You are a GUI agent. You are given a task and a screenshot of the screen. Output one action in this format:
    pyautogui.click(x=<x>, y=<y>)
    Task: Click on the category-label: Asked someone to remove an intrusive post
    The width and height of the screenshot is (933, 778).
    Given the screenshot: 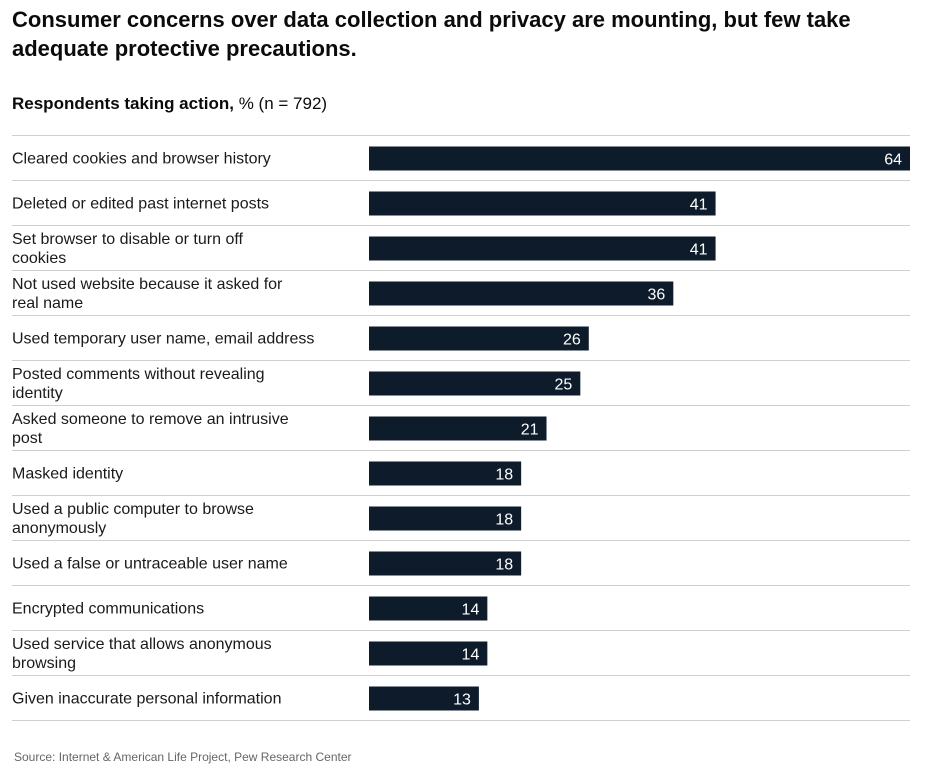 What is the action you would take?
    pyautogui.click(x=150, y=429)
    